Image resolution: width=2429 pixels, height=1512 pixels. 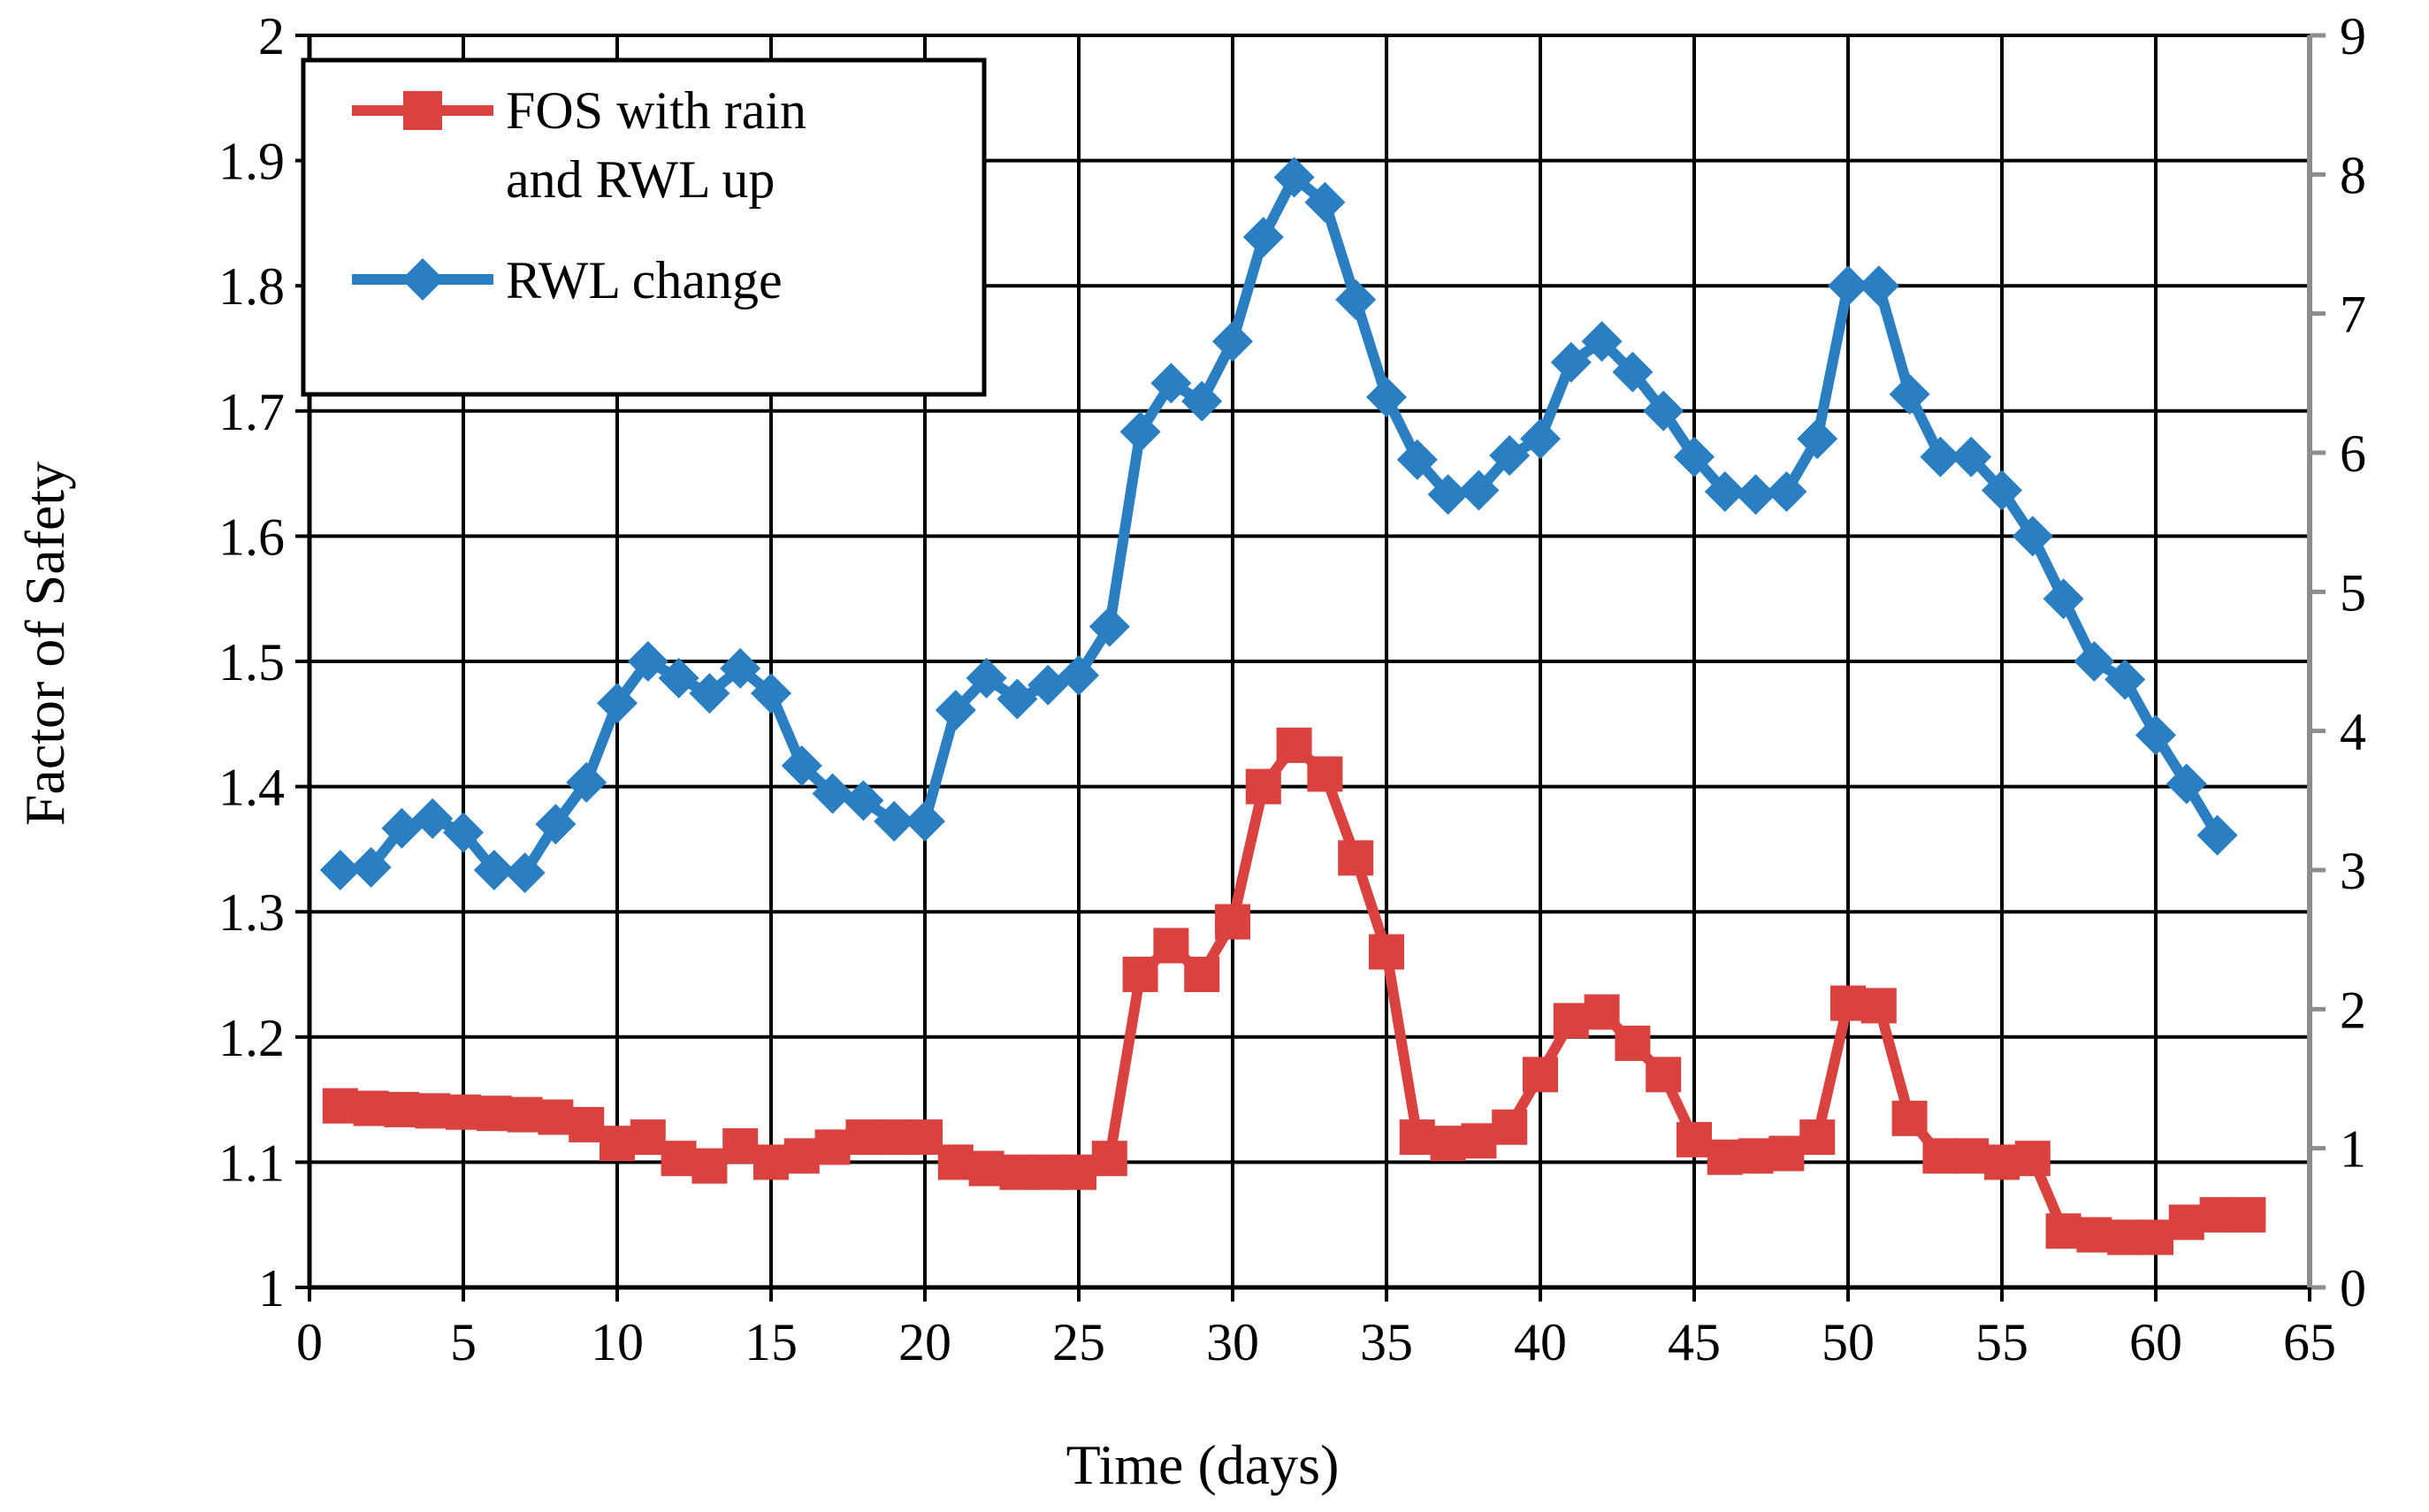 I want to click on right-tick-label: 3, so click(x=2353, y=871).